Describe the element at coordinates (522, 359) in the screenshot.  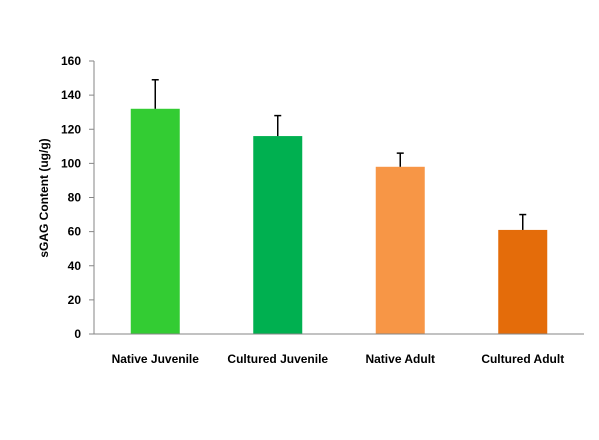
I see `x-category-label: Cultured Adult` at that location.